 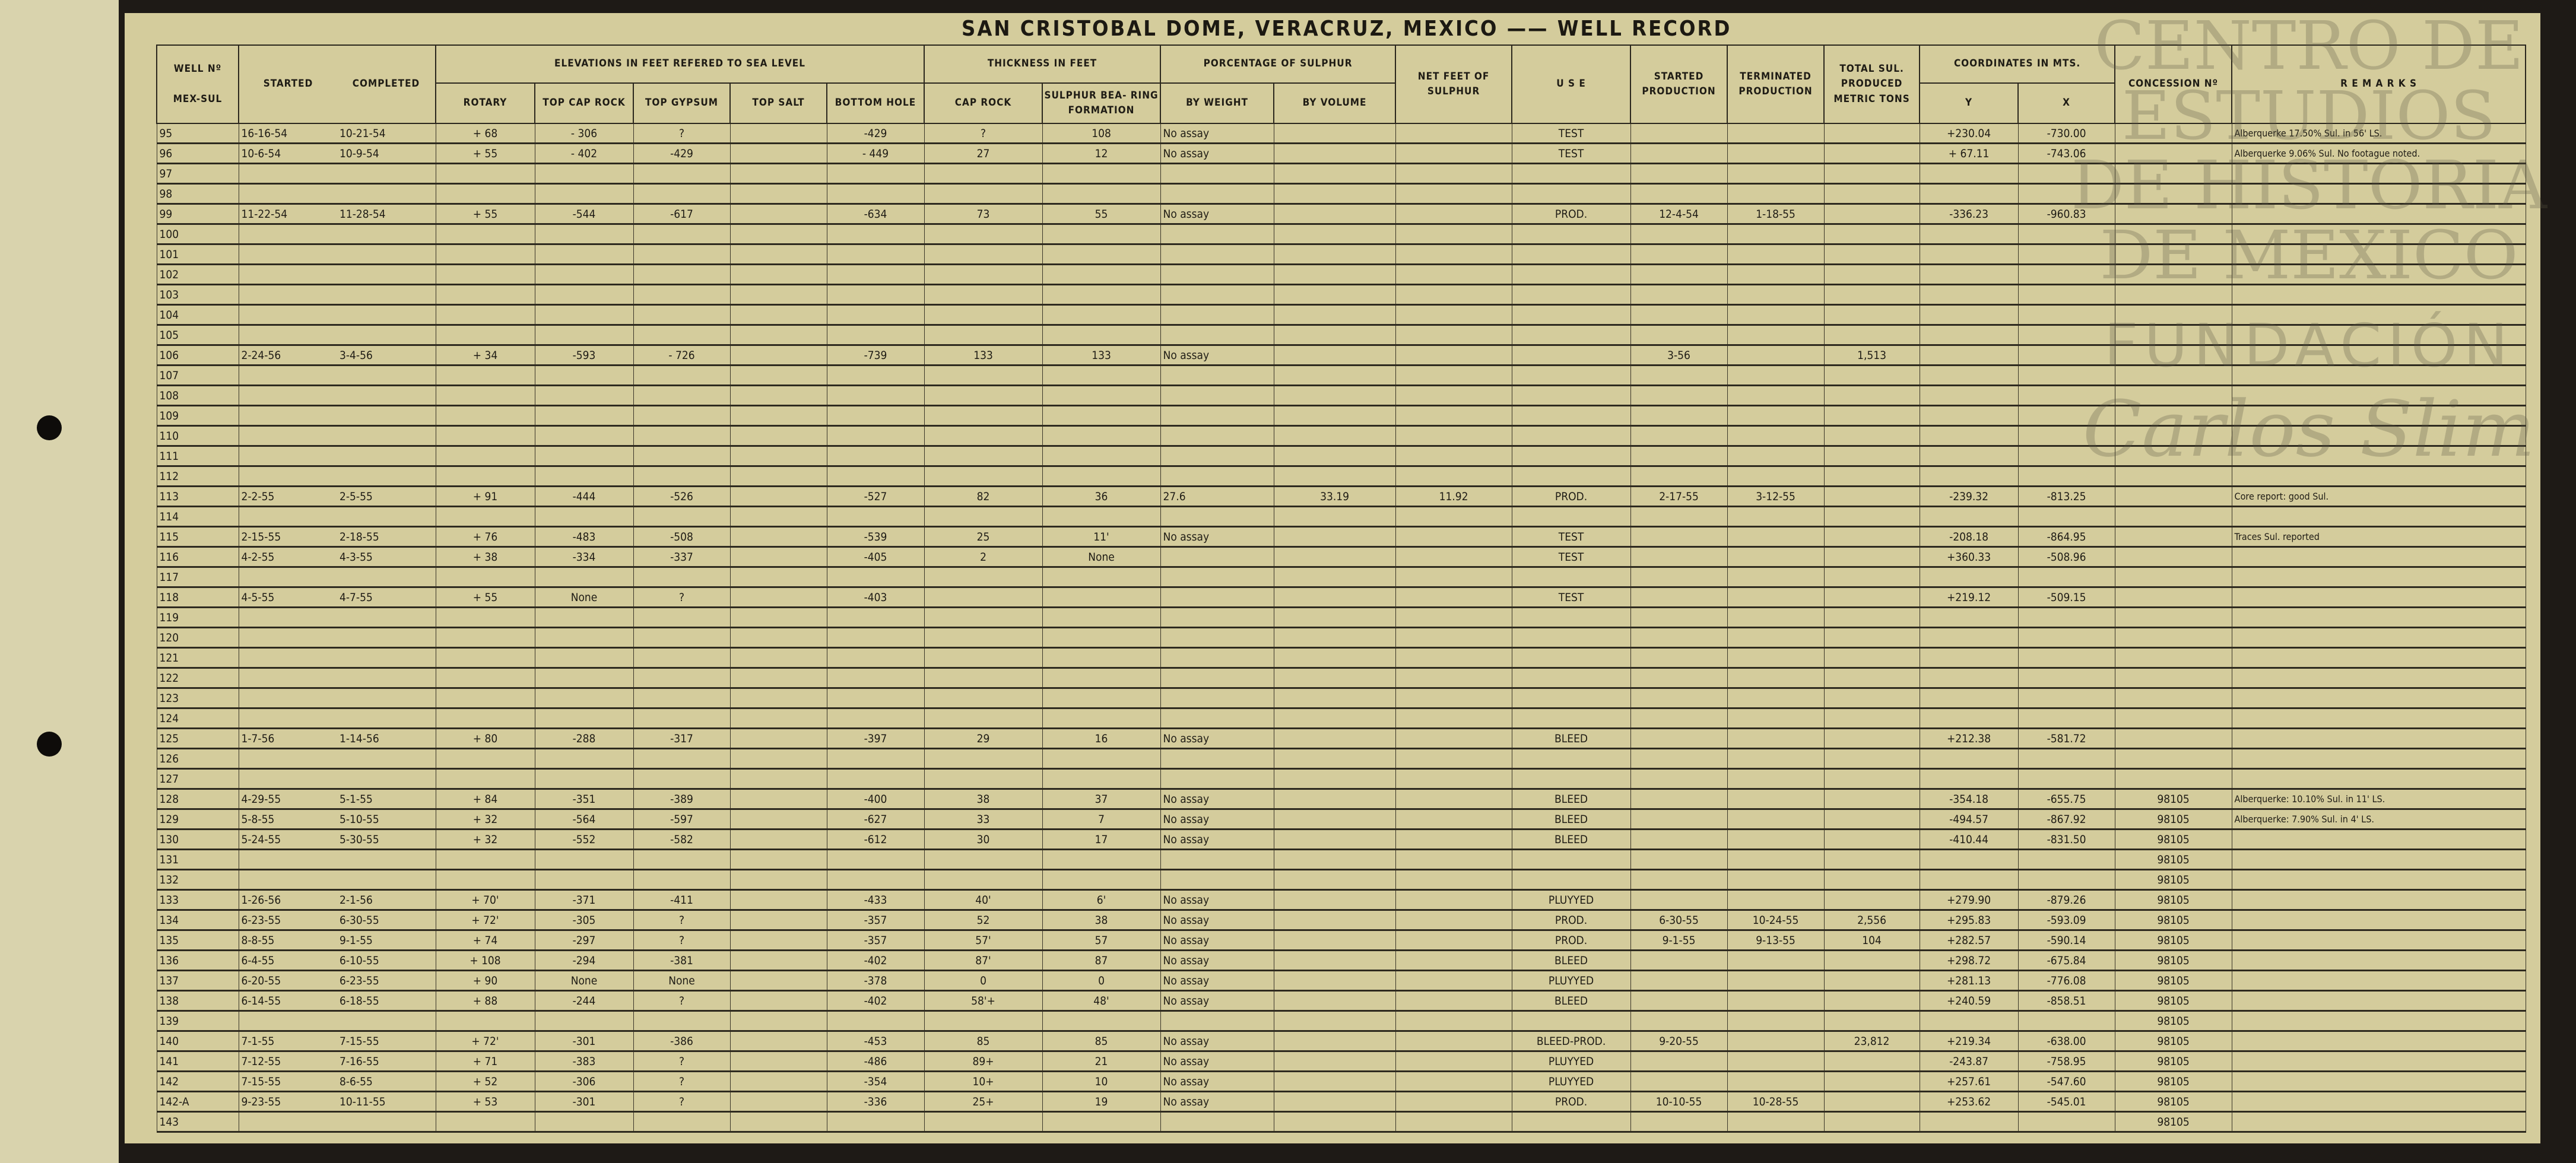 I want to click on cell-net-feet, so click(x=1453, y=1102).